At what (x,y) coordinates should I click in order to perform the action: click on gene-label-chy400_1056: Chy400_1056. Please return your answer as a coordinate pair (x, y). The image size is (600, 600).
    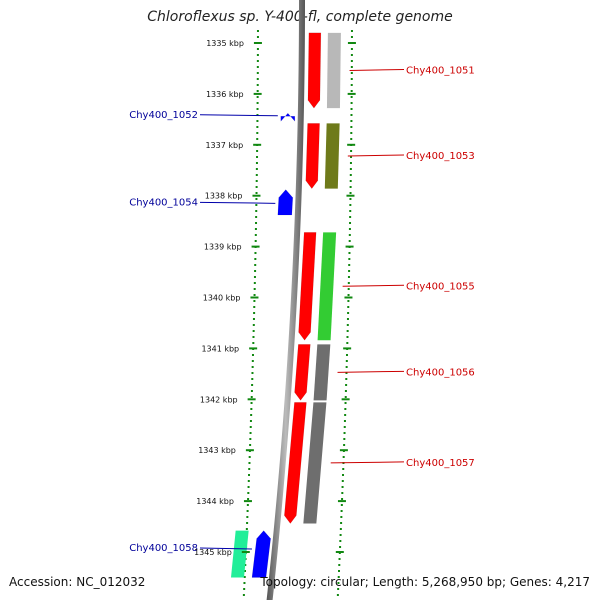
    Looking at the image, I should click on (440, 372).